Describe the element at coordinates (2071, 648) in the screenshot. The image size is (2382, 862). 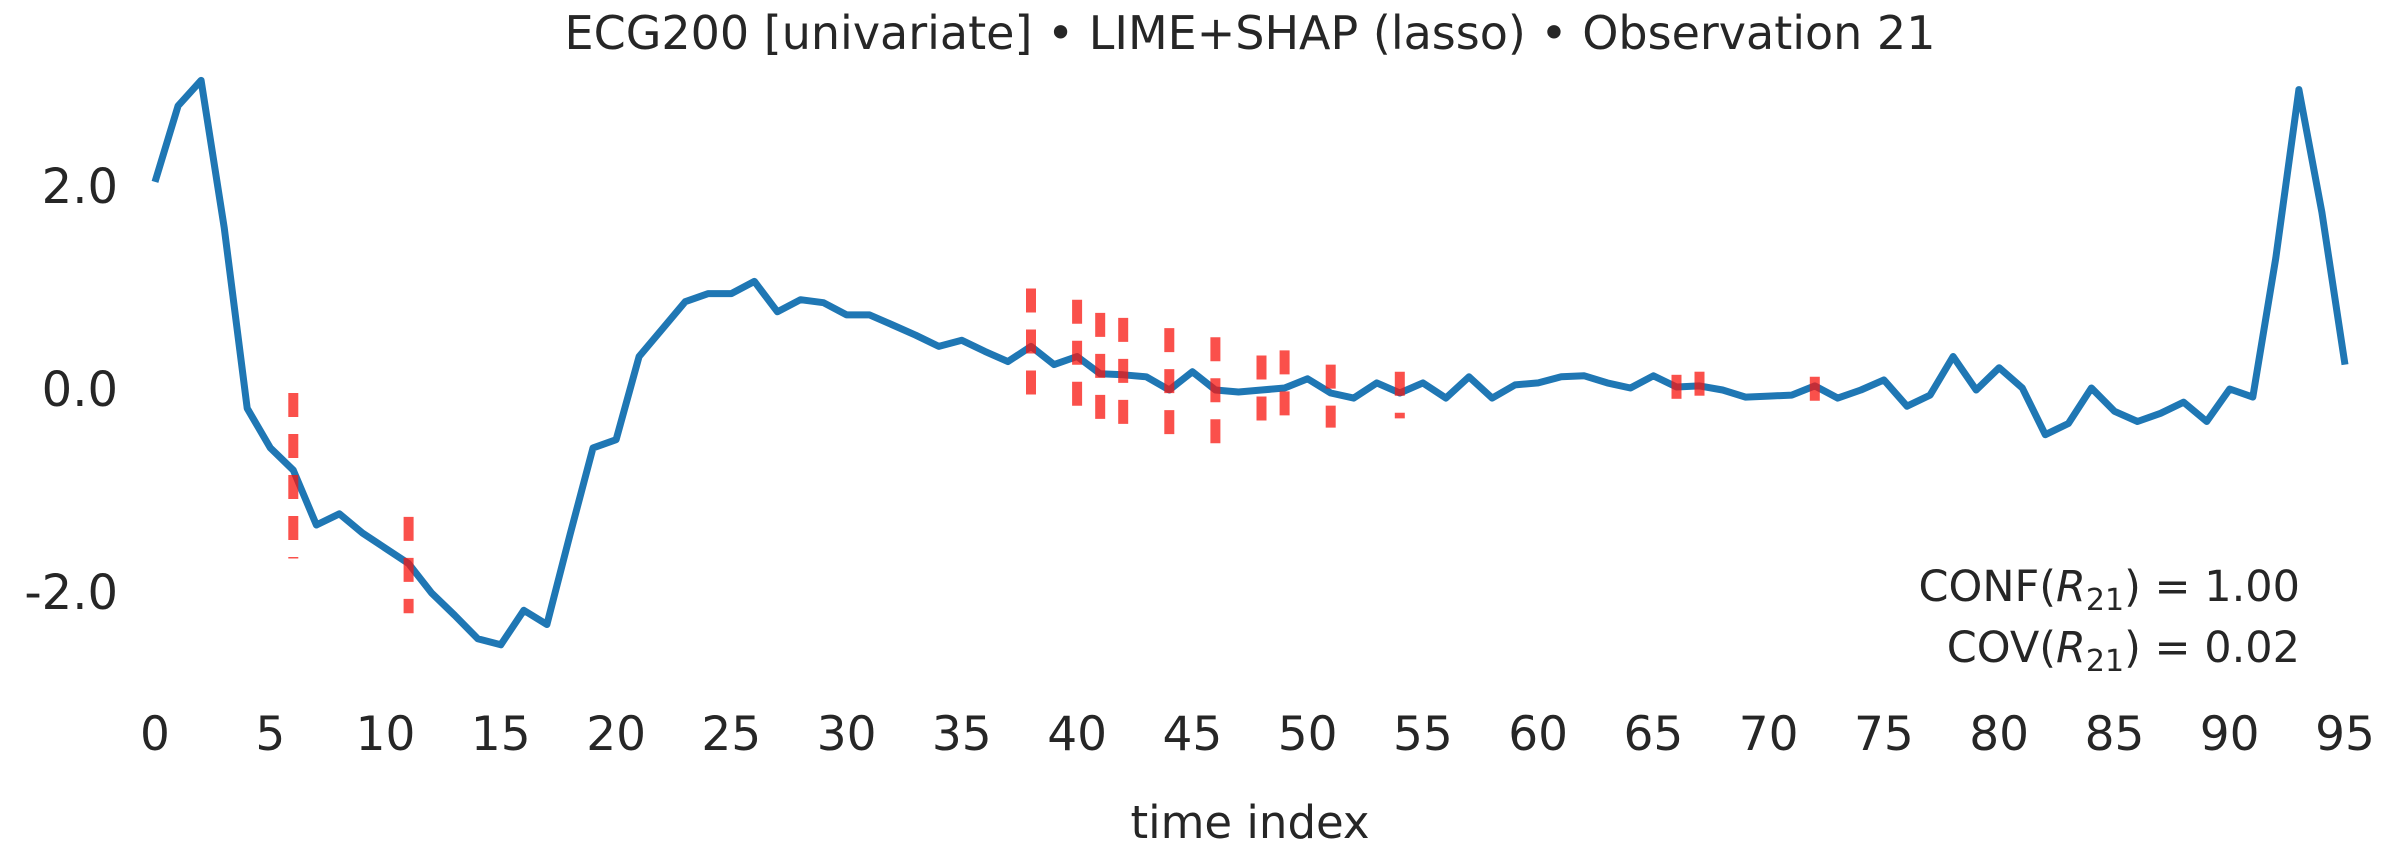
I see `cov-variable: R` at that location.